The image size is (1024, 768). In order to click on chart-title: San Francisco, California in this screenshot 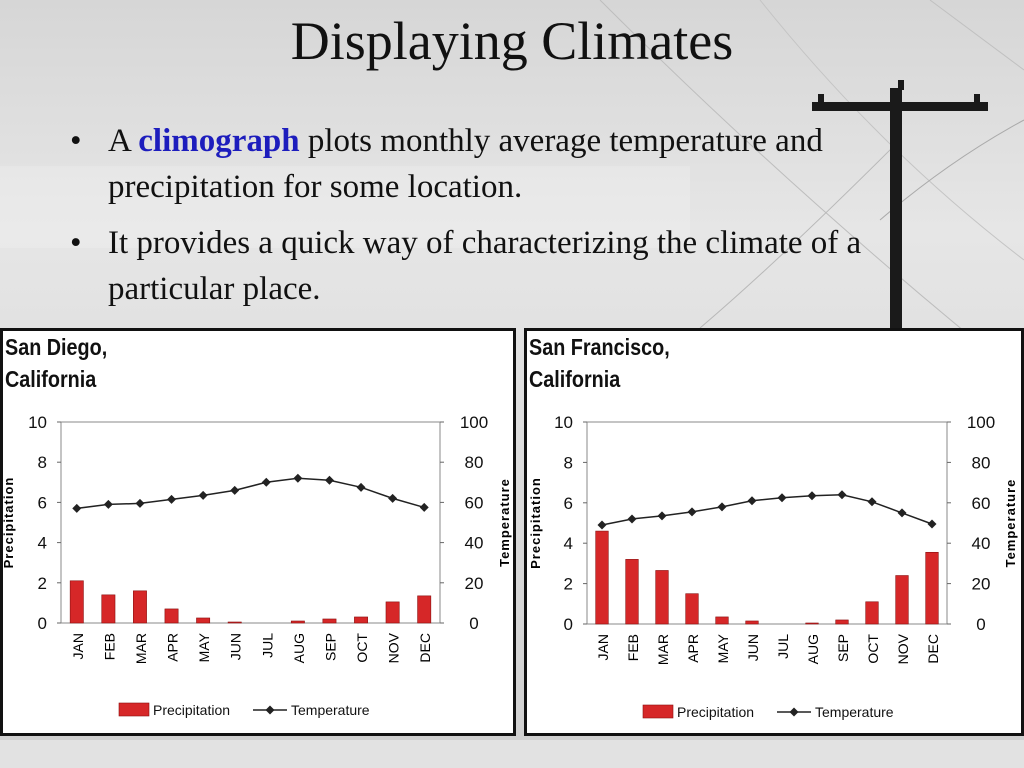, I will do `click(599, 363)`.